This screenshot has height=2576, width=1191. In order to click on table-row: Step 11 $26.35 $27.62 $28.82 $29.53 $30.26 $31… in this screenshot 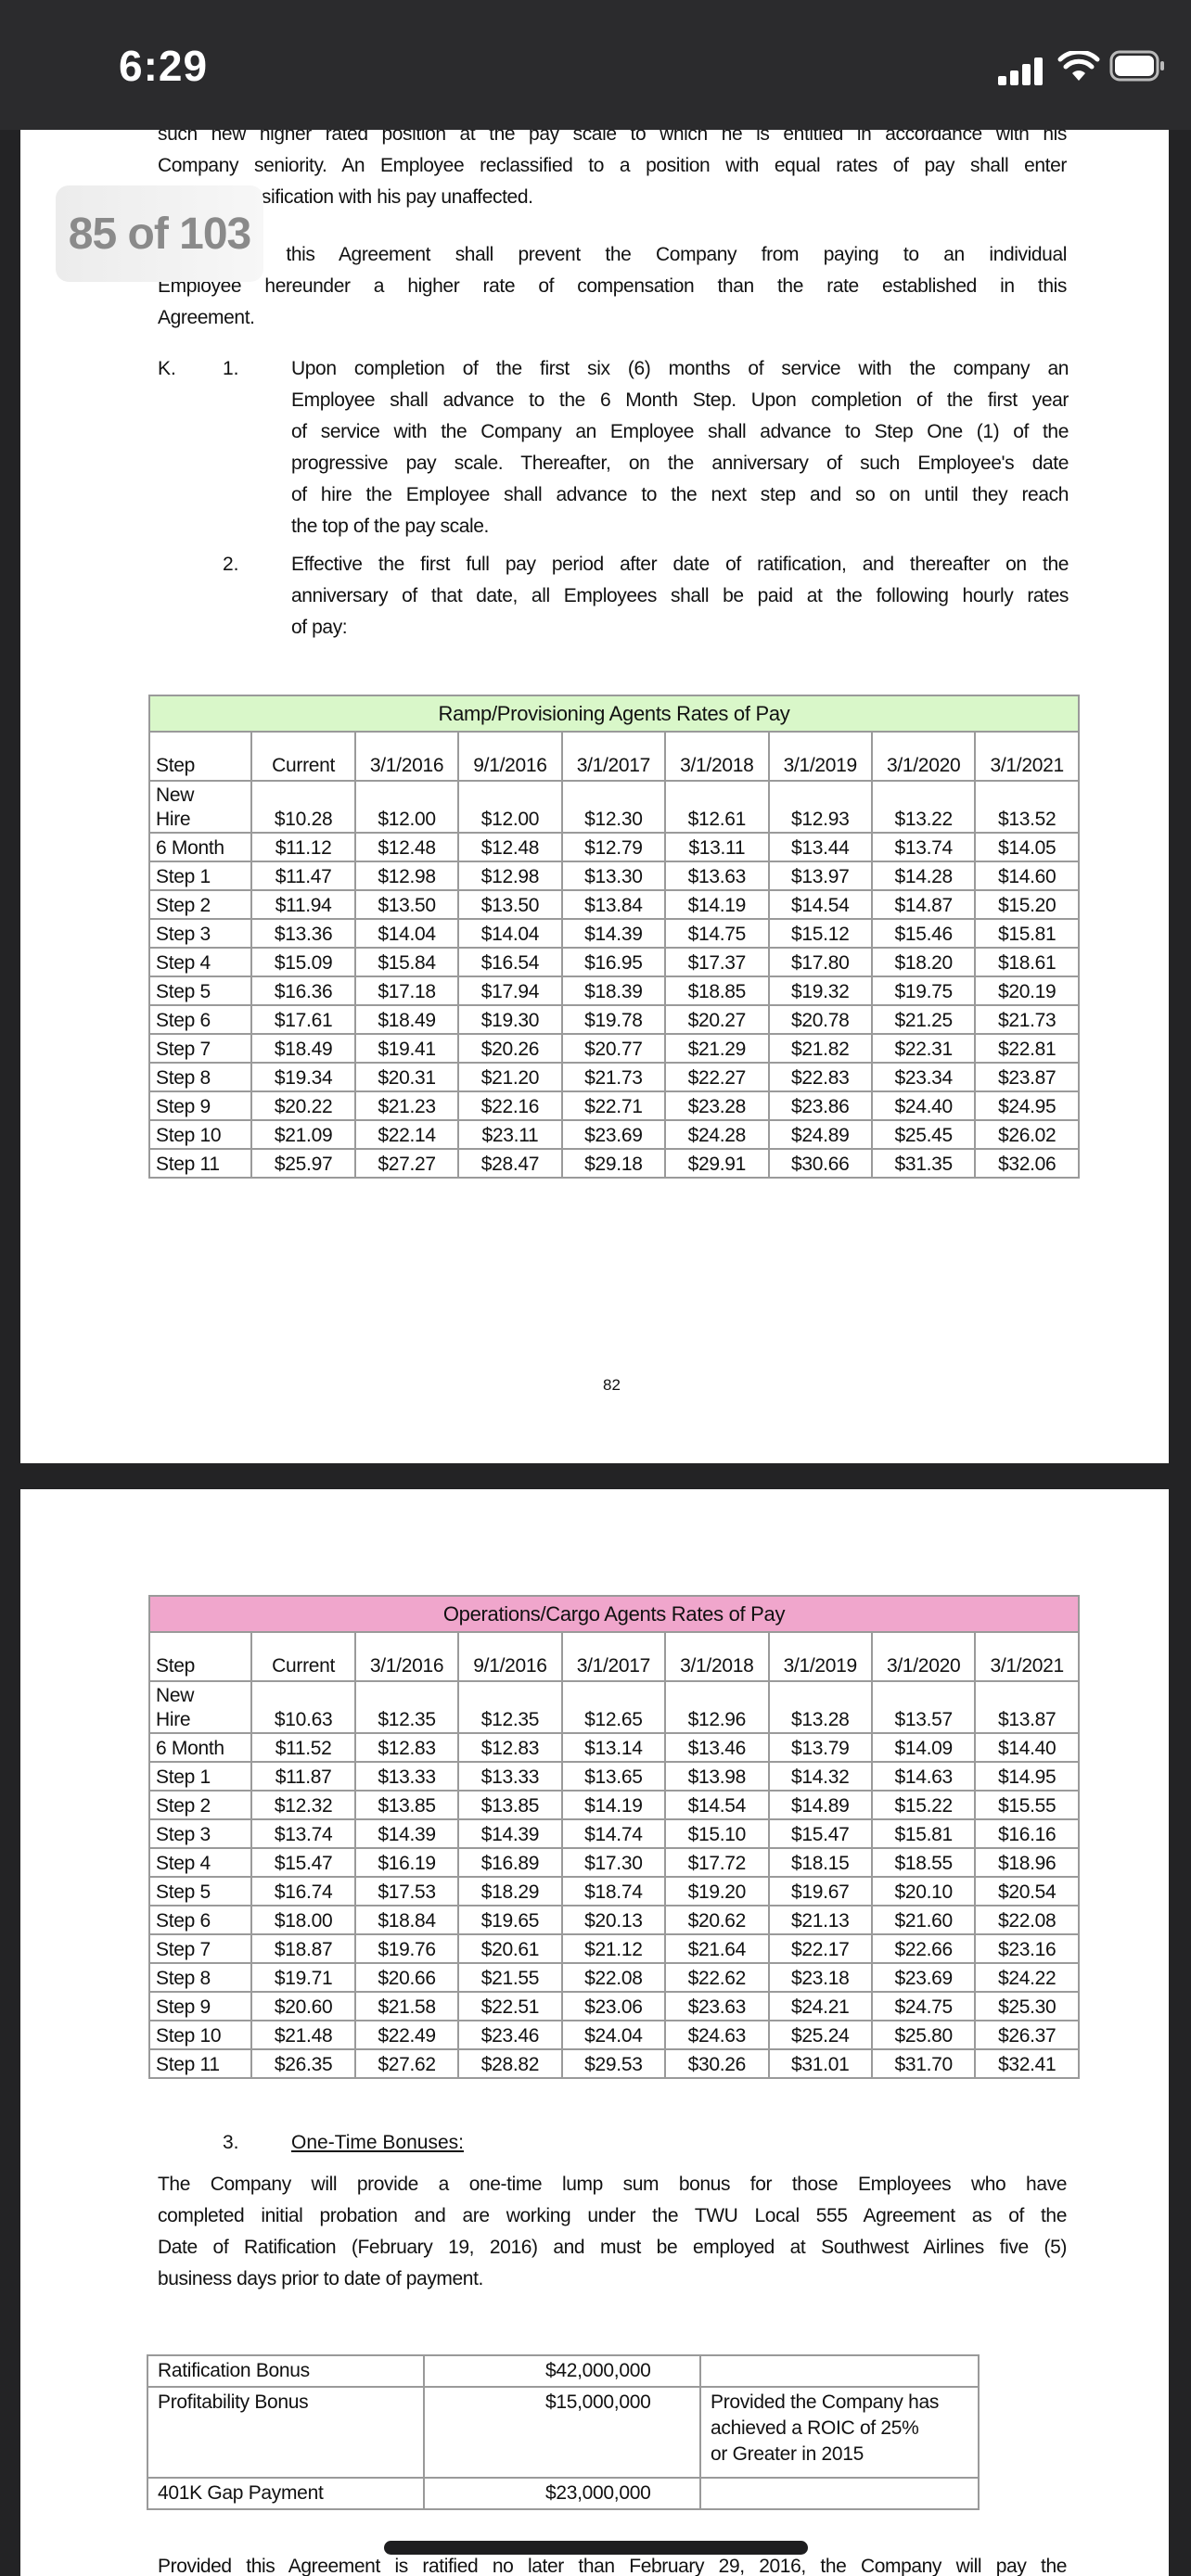, I will do `click(613, 2063)`.